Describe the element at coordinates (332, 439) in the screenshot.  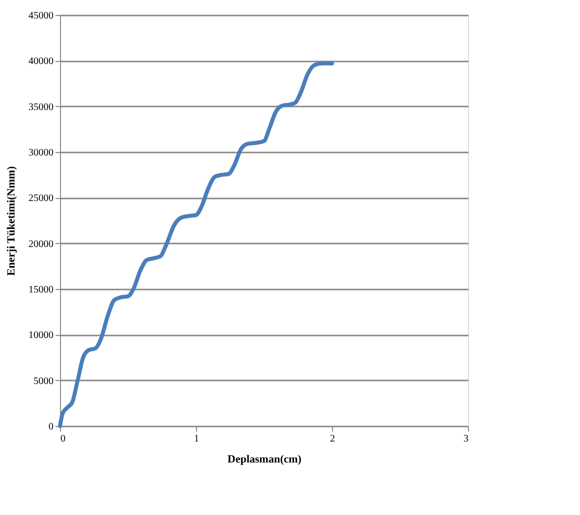
I see `x-tick-label: 2` at that location.